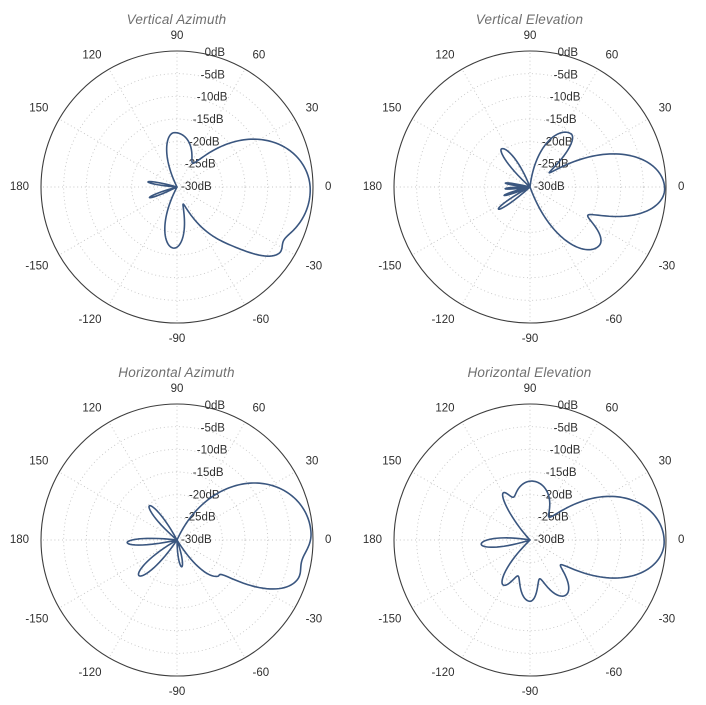 This screenshot has height=705, width=706. What do you see at coordinates (529, 372) in the screenshot?
I see `chart-title-horizontal-elevation: Horizontal Elevation` at bounding box center [529, 372].